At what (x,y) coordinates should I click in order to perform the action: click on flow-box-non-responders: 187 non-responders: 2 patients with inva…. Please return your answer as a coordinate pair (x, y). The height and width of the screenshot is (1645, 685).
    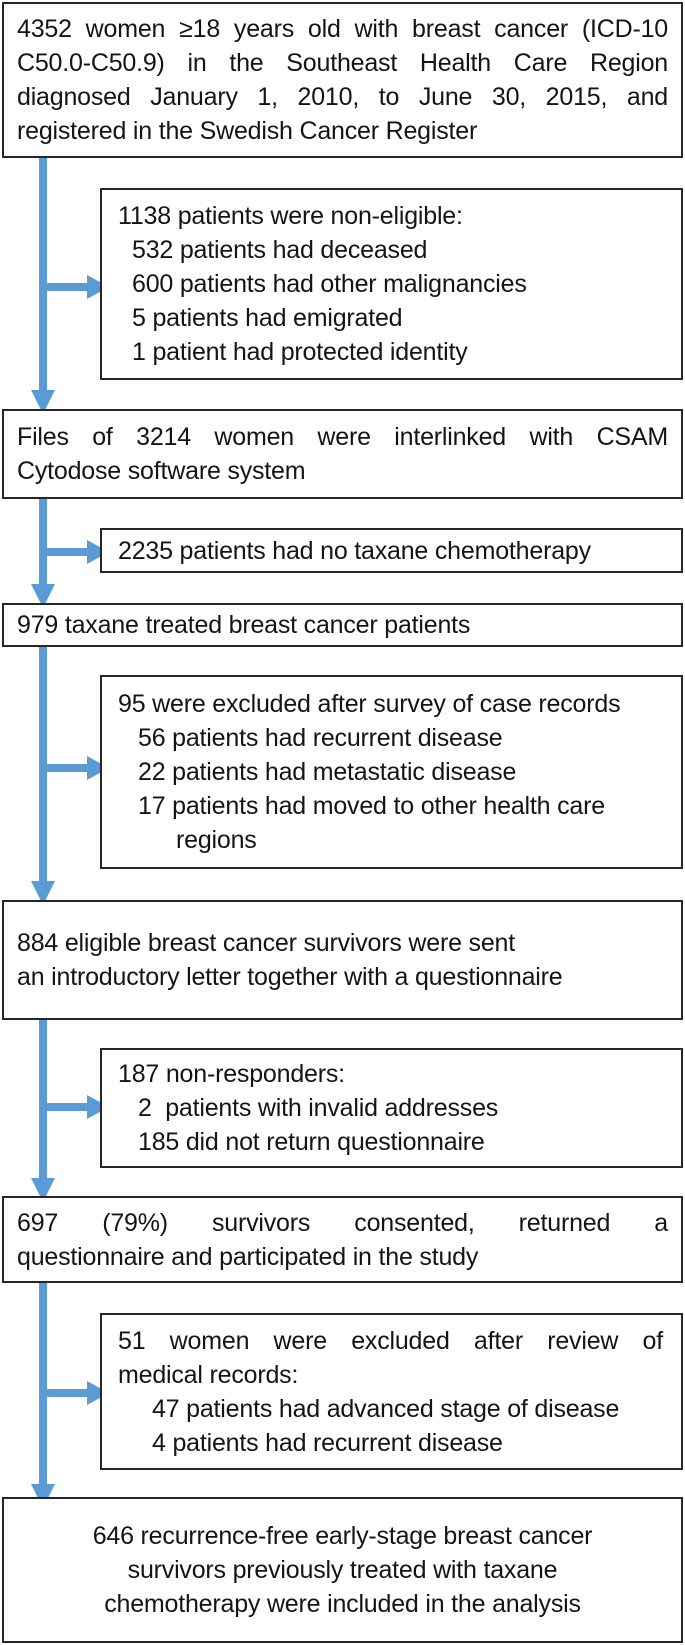
    Looking at the image, I should click on (391, 1108).